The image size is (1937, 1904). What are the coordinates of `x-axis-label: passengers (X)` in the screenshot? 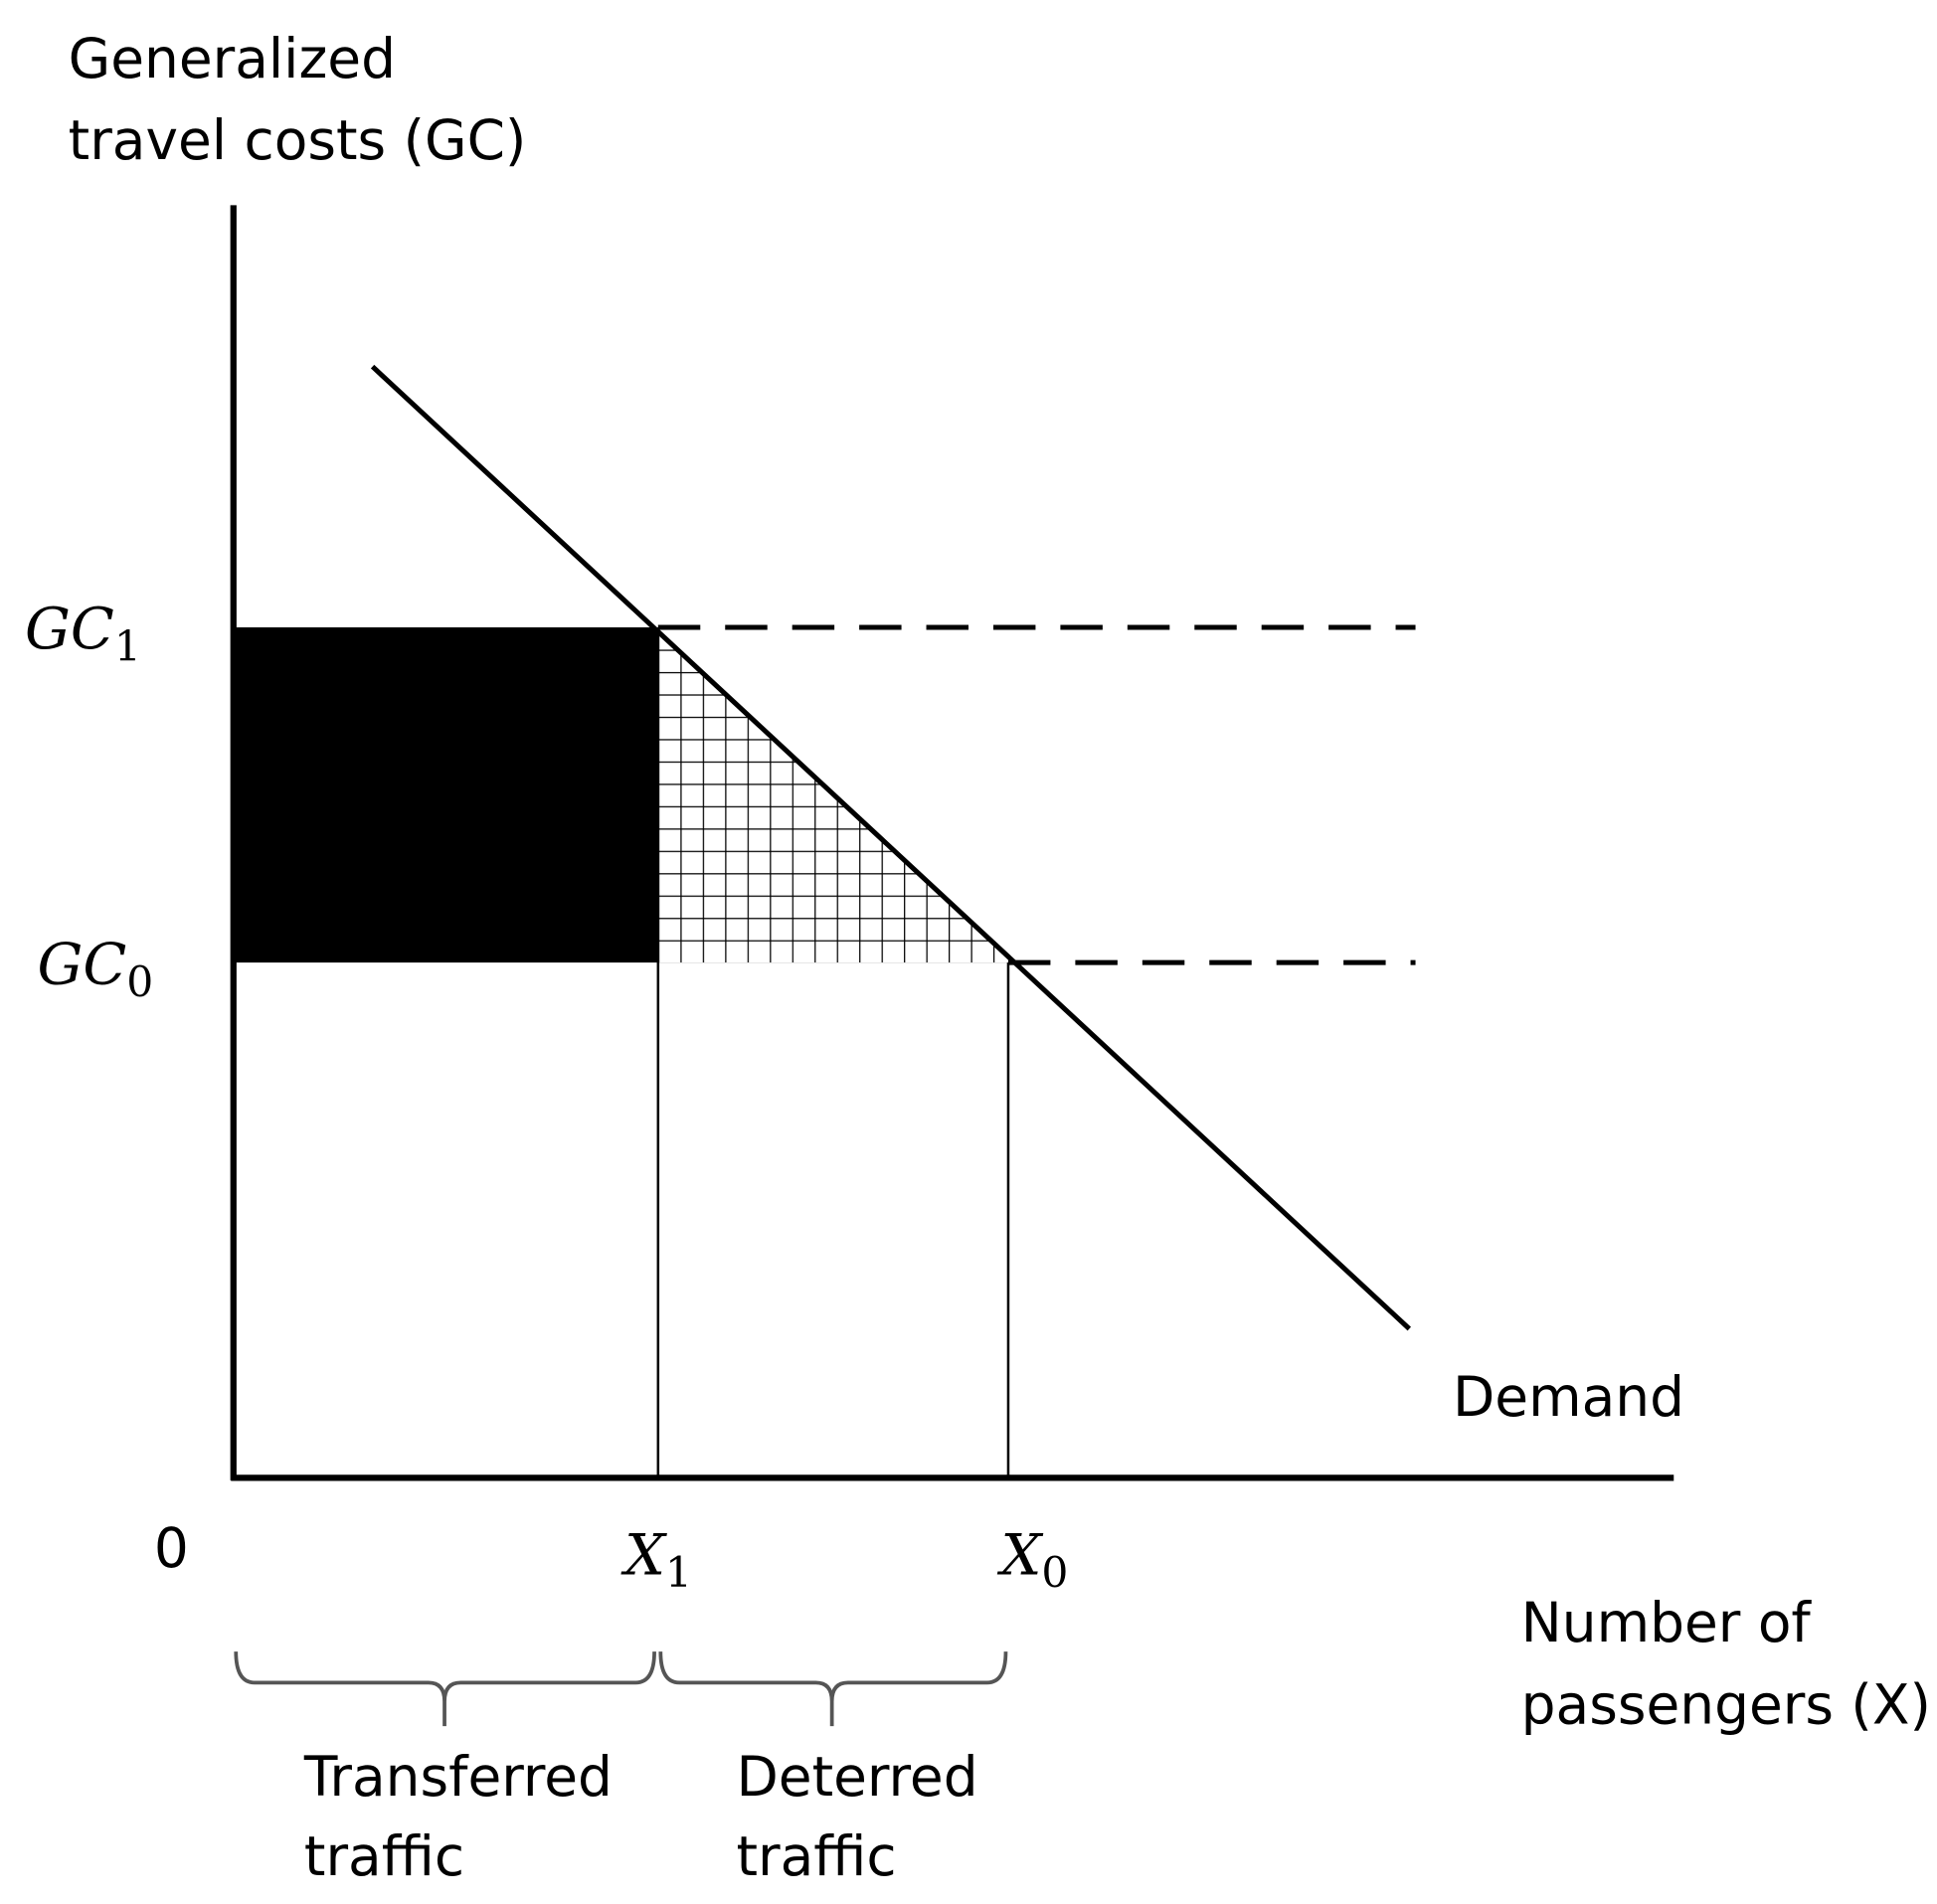 It's located at (1726, 1705).